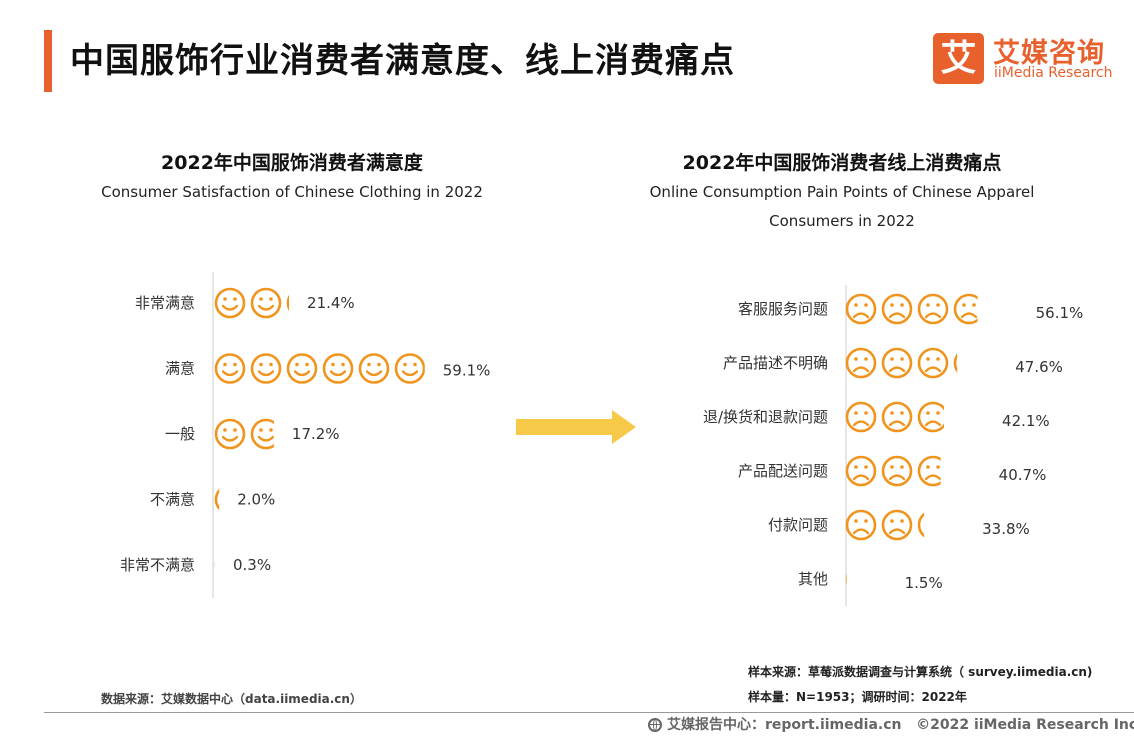 Image resolution: width=1134 pixels, height=737 pixels. I want to click on chart1-category-label: 满意, so click(180, 369).